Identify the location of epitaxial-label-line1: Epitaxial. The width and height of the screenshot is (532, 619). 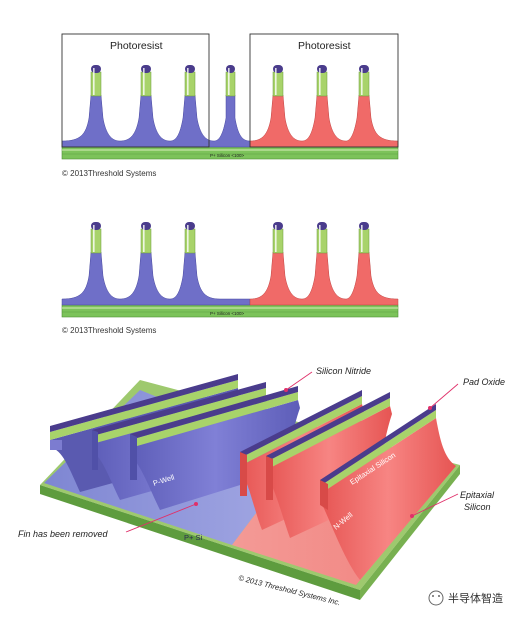
(477, 495).